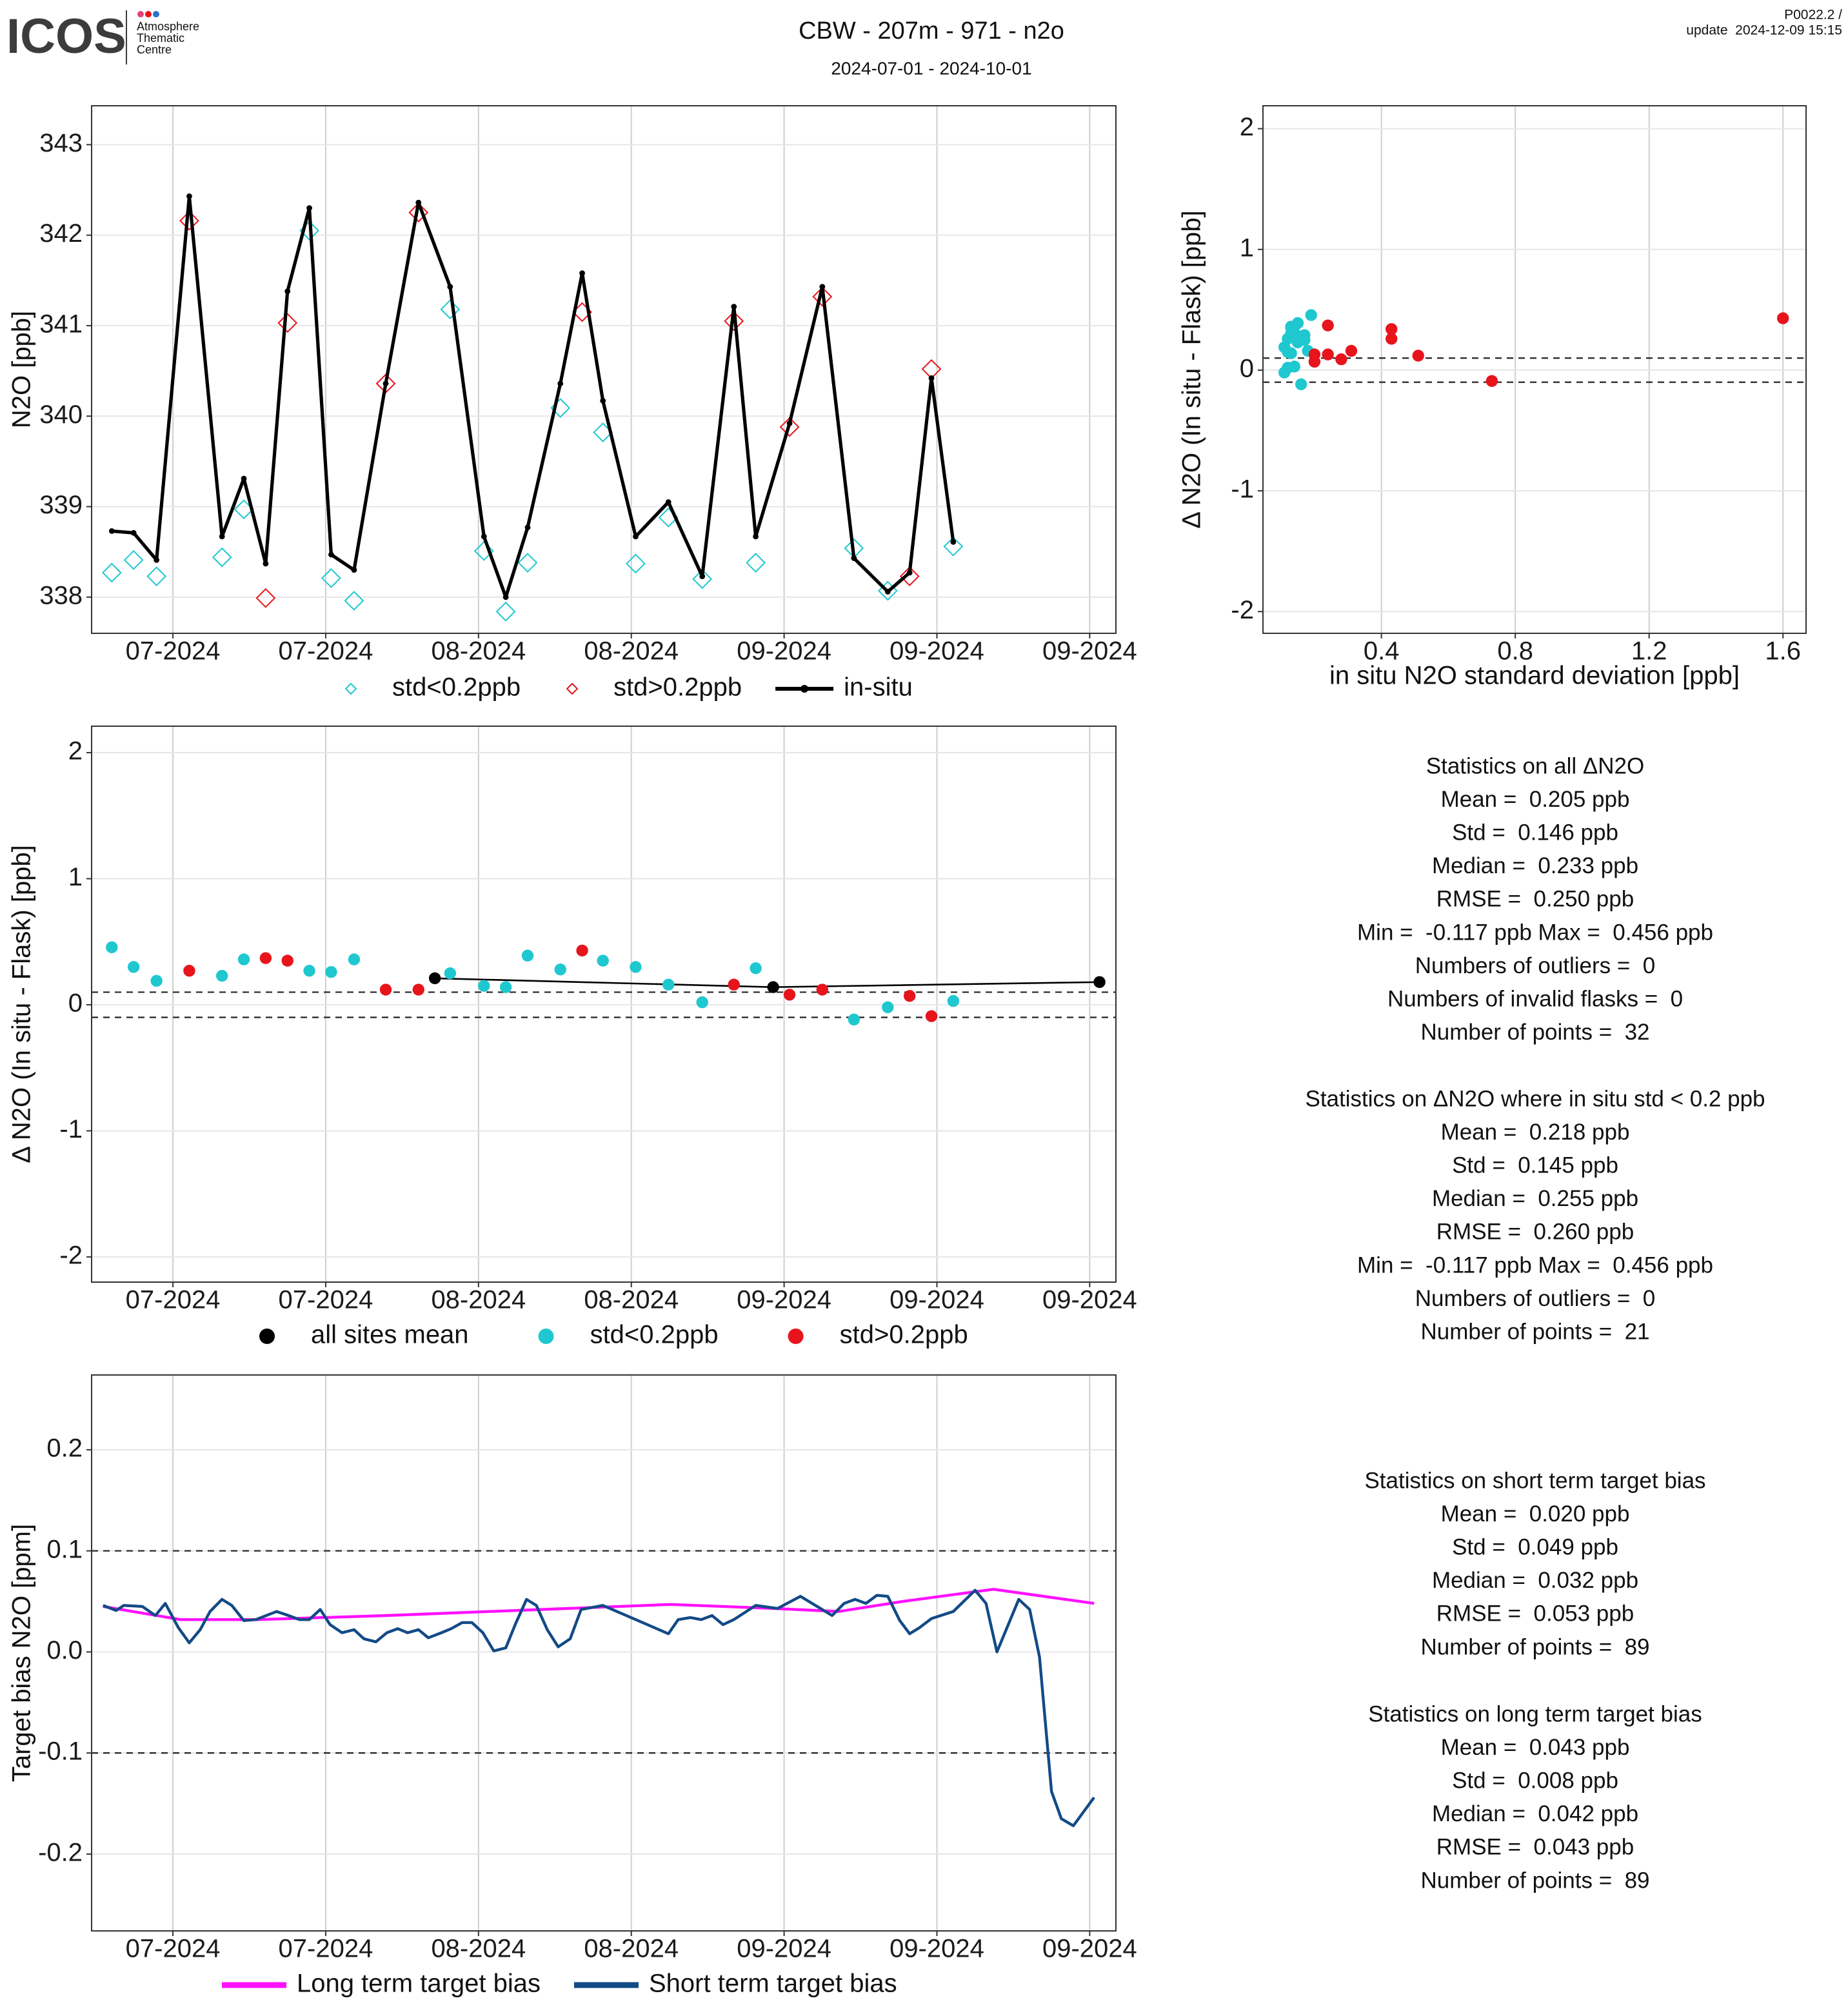 Image resolution: width=1848 pixels, height=2007 pixels. I want to click on x-tick-label: 1.2, so click(1649, 651).